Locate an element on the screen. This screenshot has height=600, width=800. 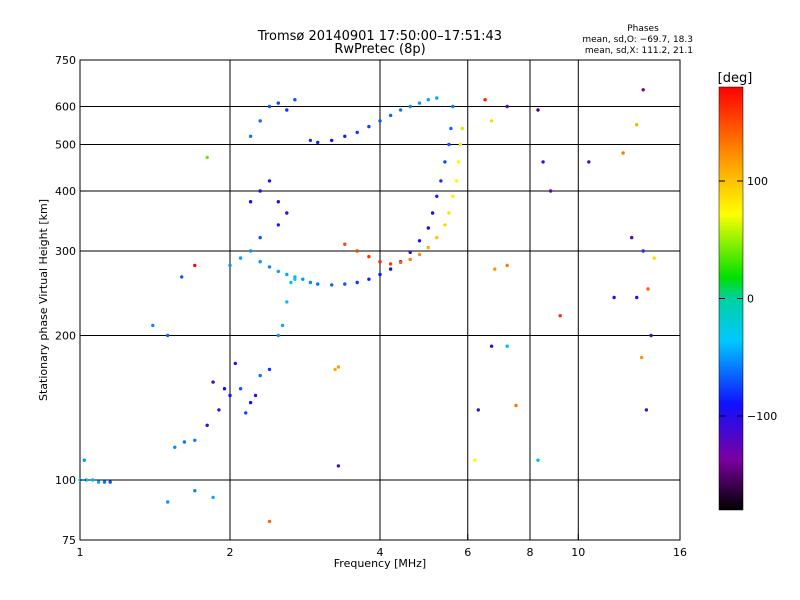
y-axis: 75 100 200 300 400 500 600 750 is located at coordinates (70, 300).